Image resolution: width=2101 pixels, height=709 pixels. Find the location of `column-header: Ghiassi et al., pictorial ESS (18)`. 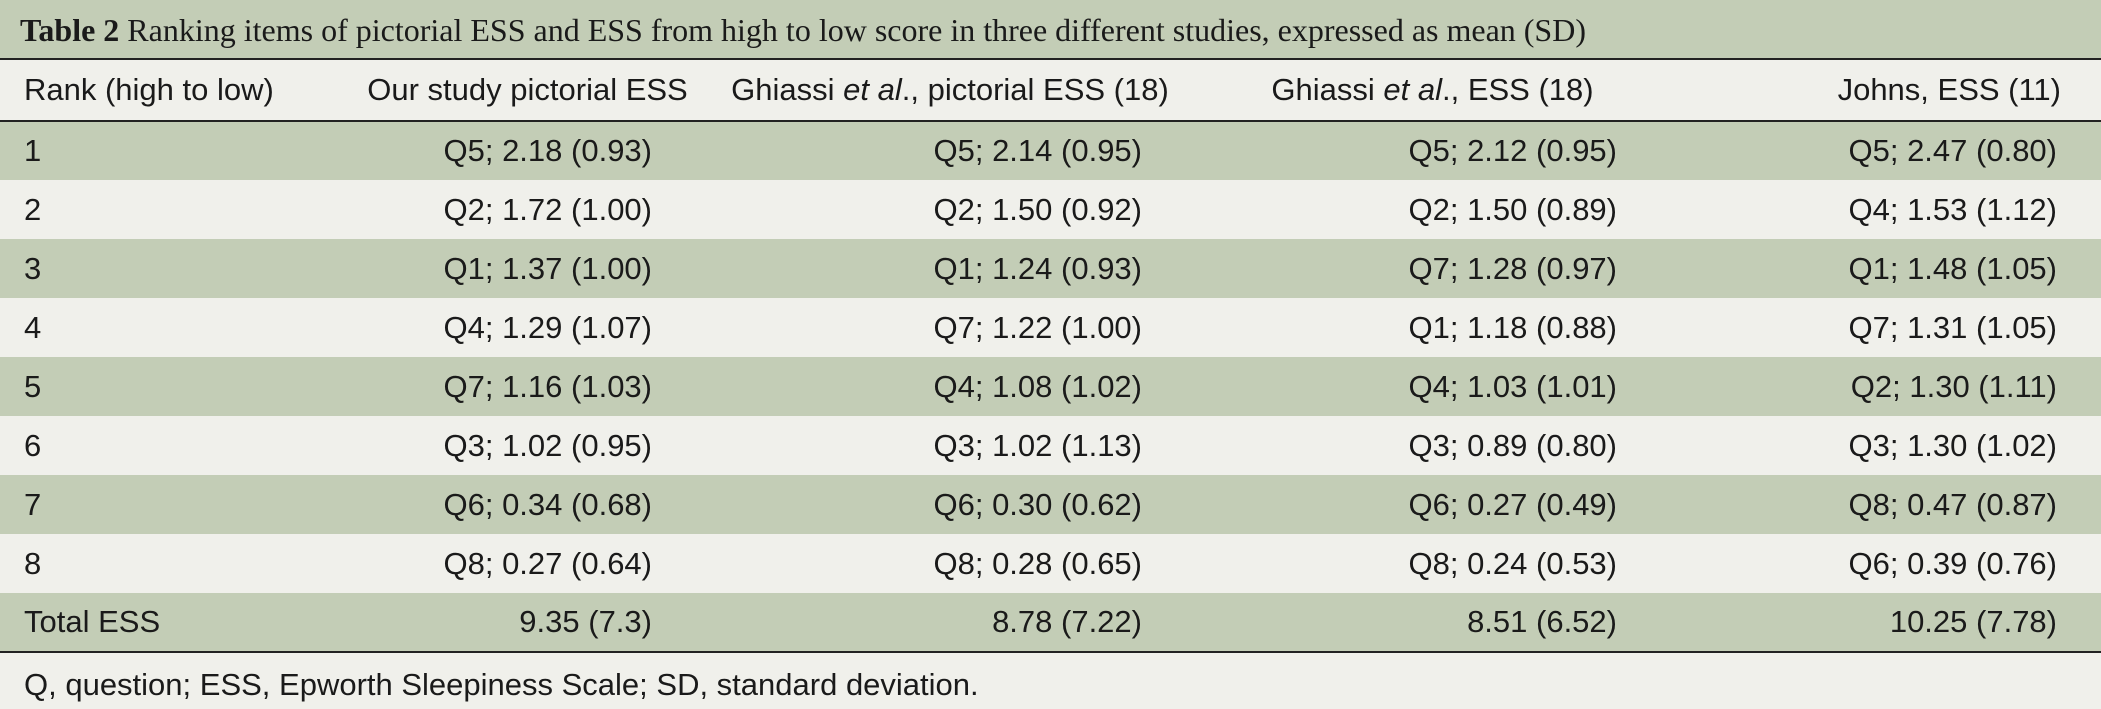

column-header: Ghiassi et al., pictorial ESS (18) is located at coordinates (960, 90).